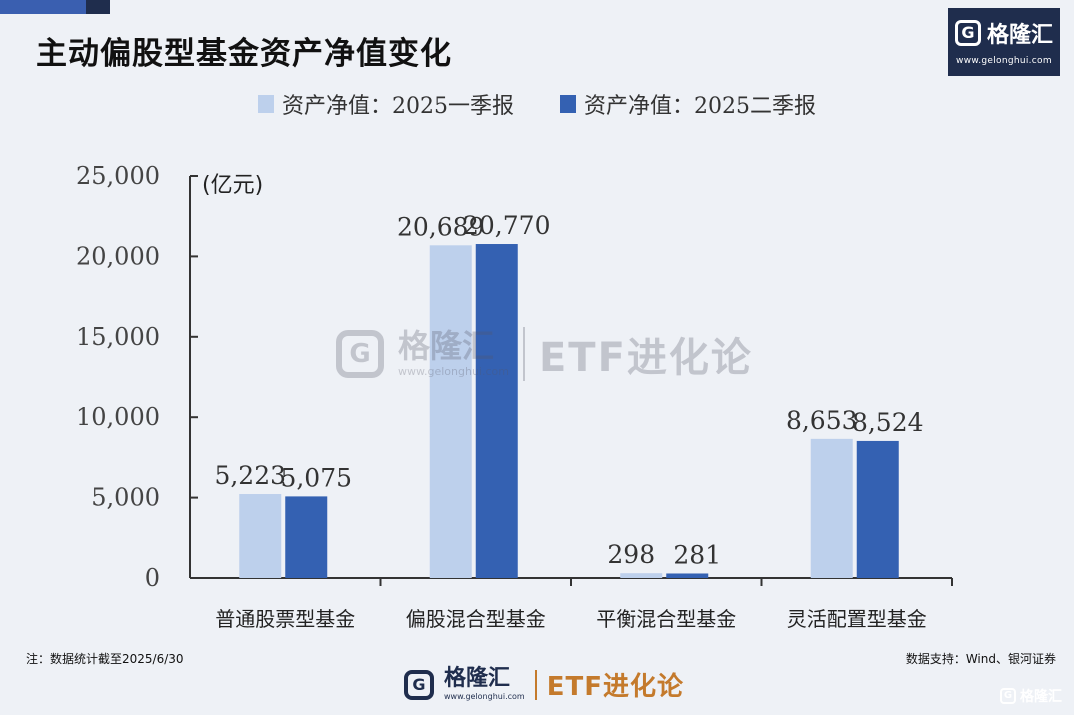 This screenshot has height=715, width=1074. I want to click on corner-brand: 格隆汇, so click(1041, 697).